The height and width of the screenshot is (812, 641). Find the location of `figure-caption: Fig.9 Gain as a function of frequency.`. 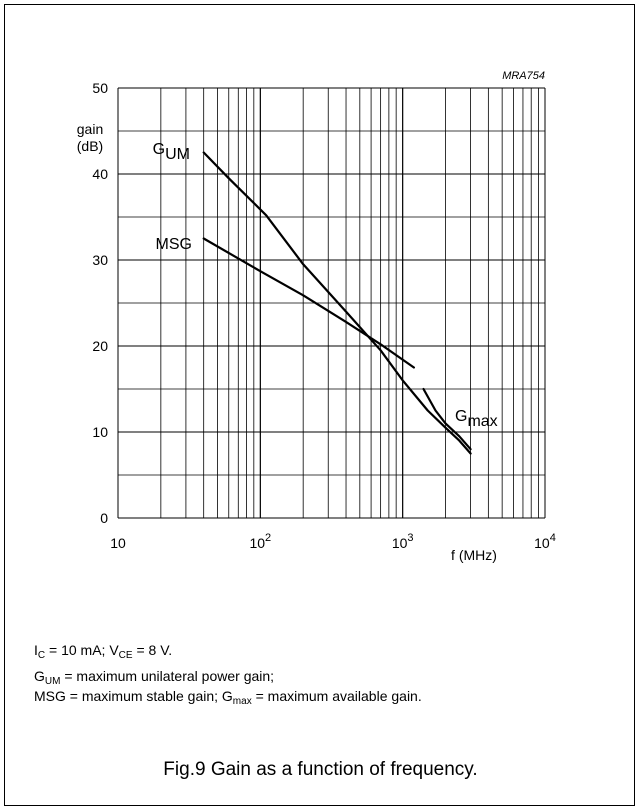

figure-caption: Fig.9 Gain as a function of frequency. is located at coordinates (320, 769).